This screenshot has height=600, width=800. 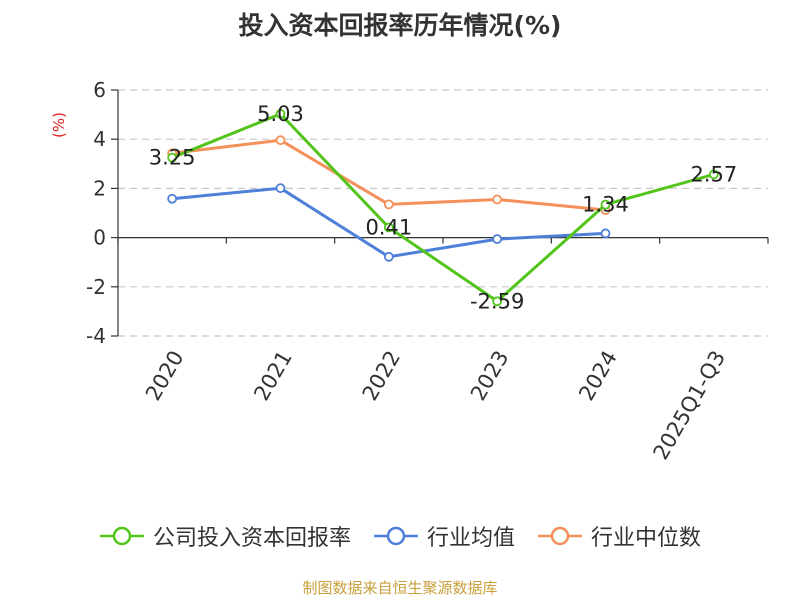 What do you see at coordinates (400, 588) in the screenshot?
I see `data-source-note: 制图数据来自恒生聚源数据库` at bounding box center [400, 588].